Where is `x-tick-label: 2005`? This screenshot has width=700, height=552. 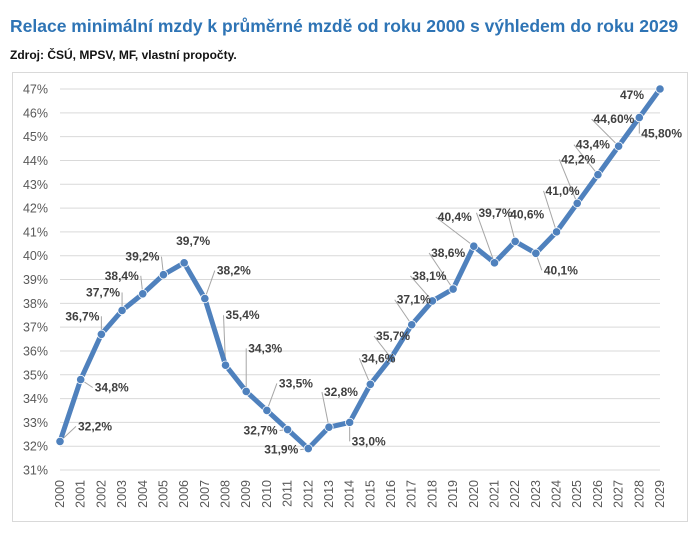
x-tick-label: 2005 is located at coordinates (163, 494).